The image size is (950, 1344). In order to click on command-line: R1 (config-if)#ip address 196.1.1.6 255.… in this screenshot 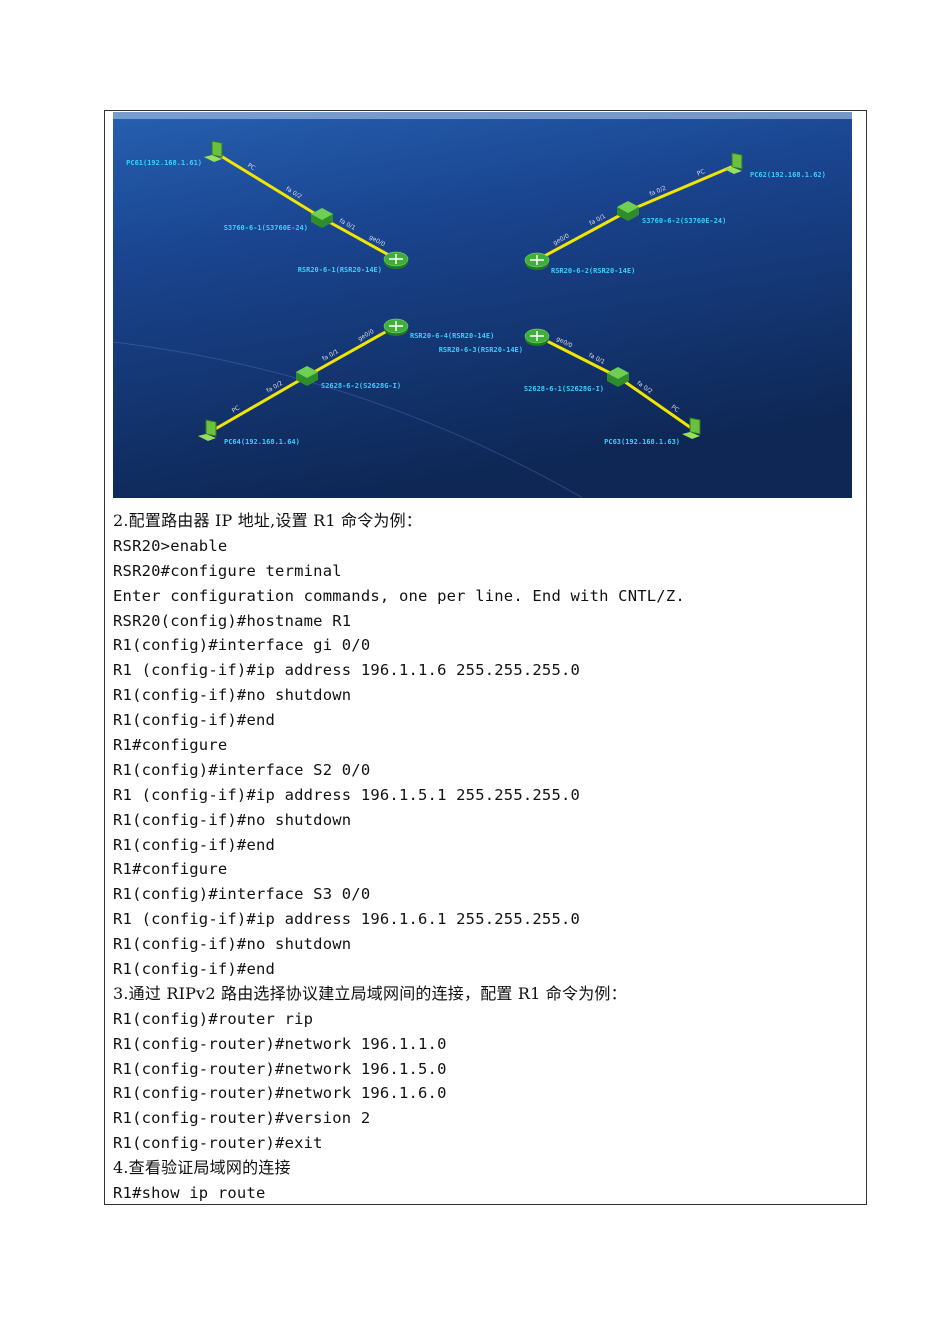, I will do `click(347, 670)`.